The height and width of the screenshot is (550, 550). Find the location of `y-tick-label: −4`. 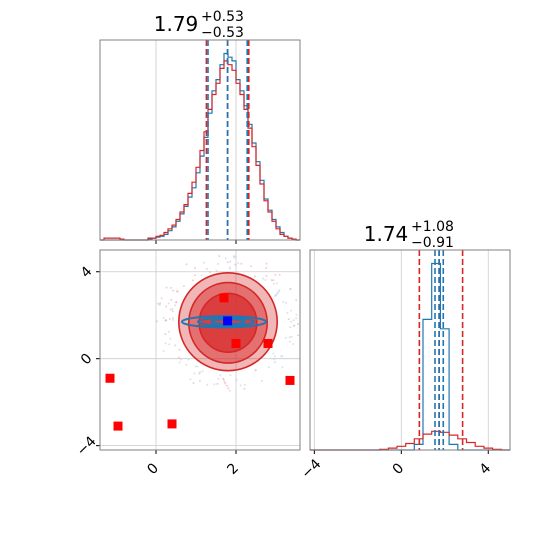

y-tick-label: −4 is located at coordinates (87, 446).